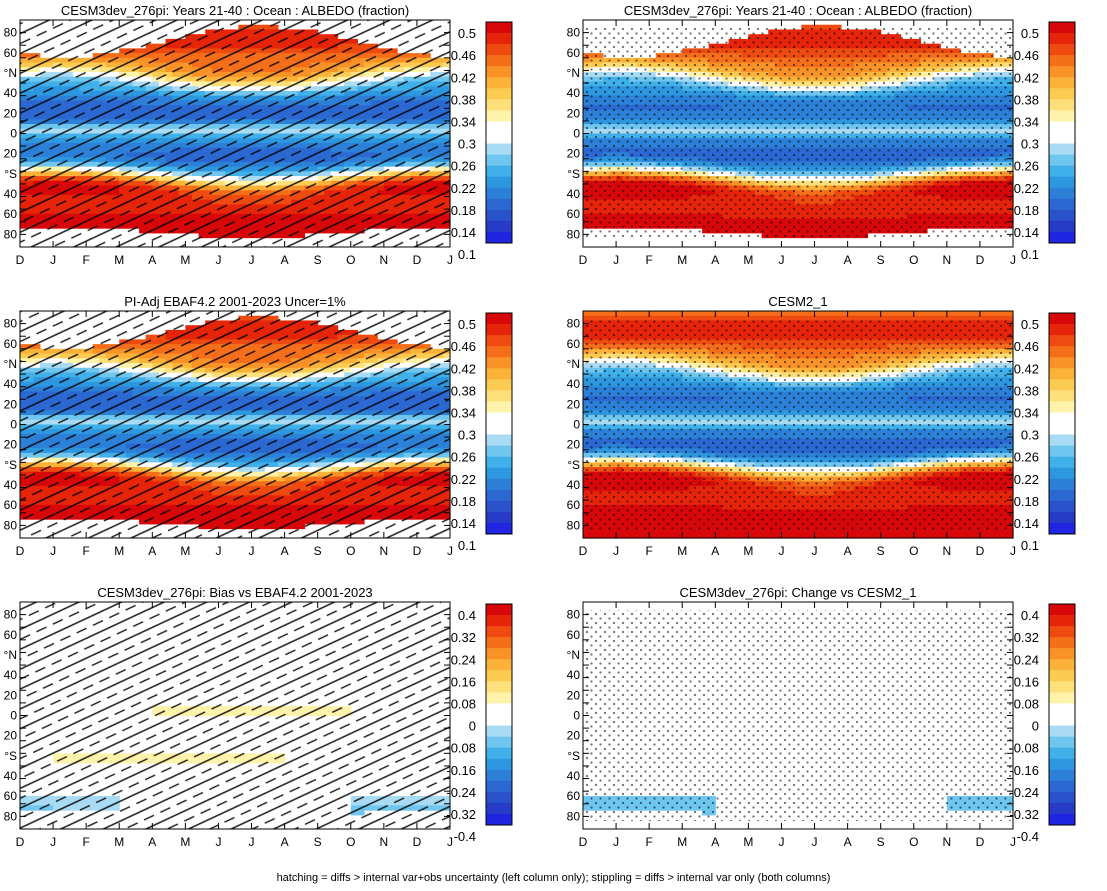  What do you see at coordinates (235, 133) in the screenshot?
I see `hatching-overlay` at bounding box center [235, 133].